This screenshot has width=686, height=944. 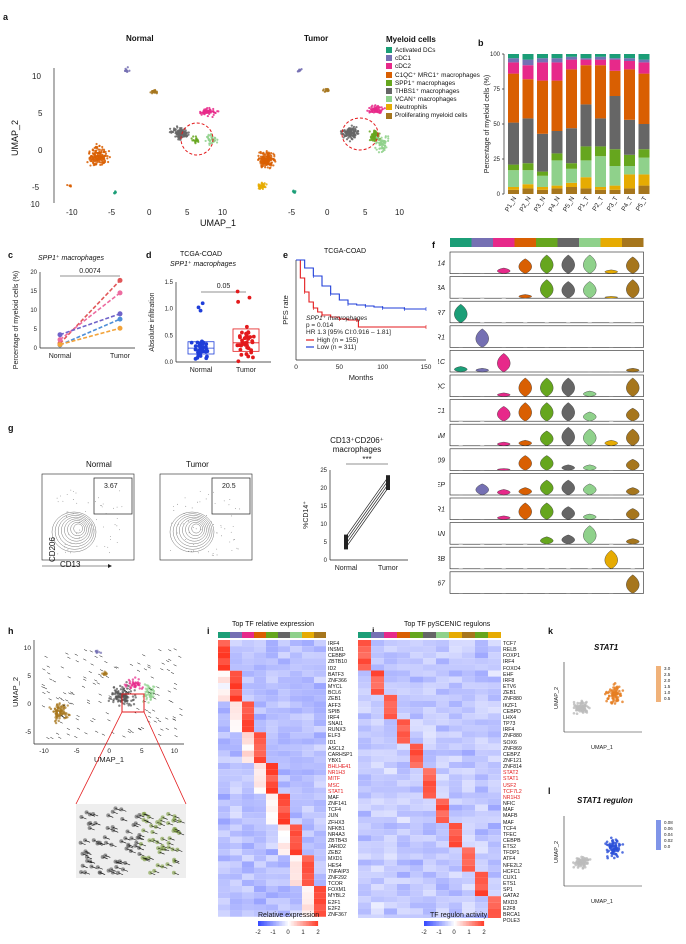 I want to click on b-xtick: P3_T, so click(x=613, y=203).